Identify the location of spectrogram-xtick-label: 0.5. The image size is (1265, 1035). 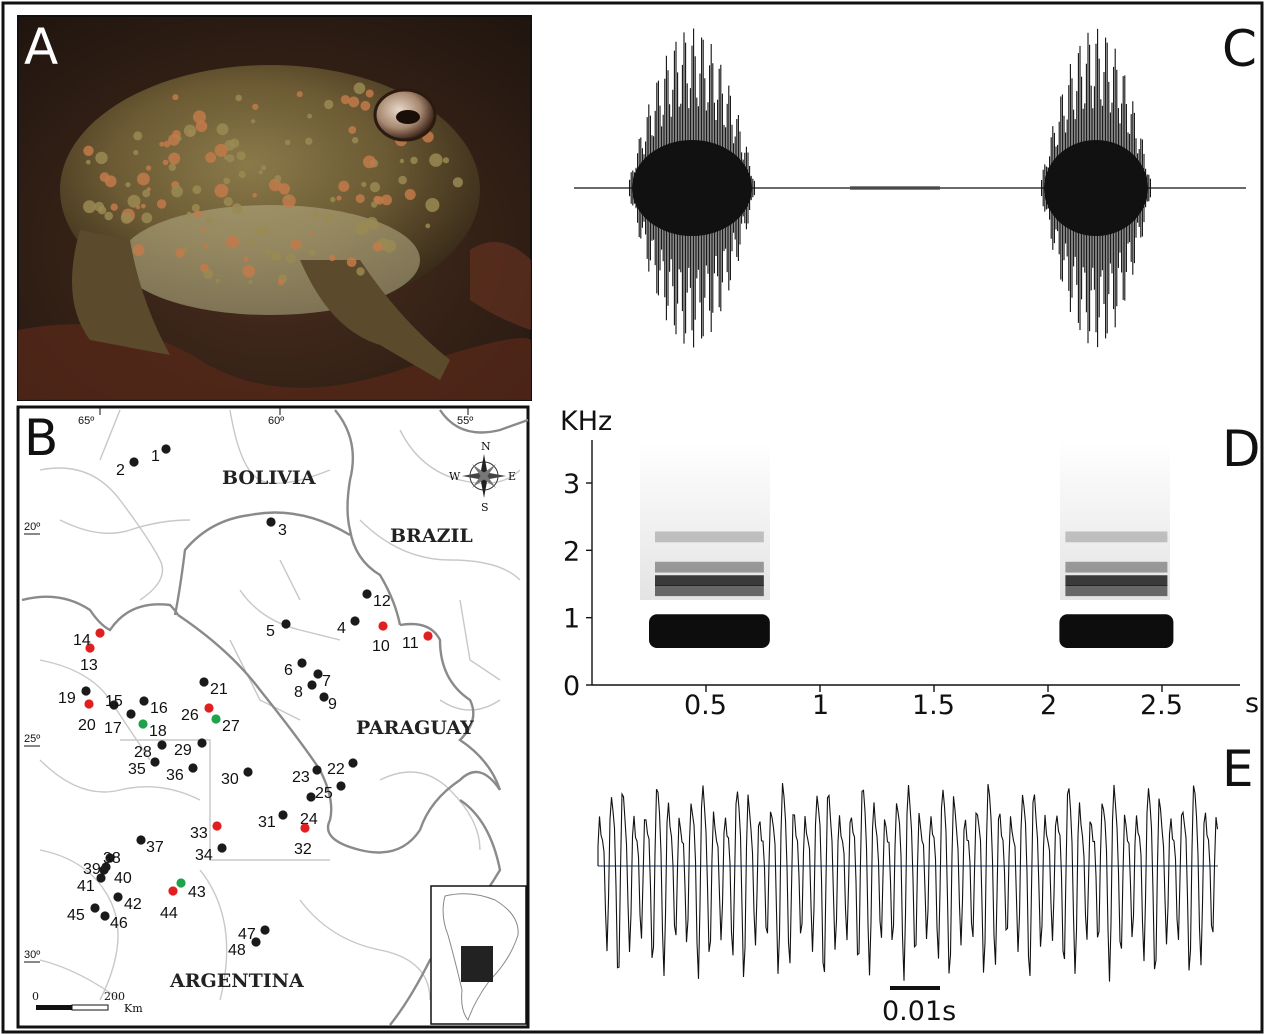
(705, 705).